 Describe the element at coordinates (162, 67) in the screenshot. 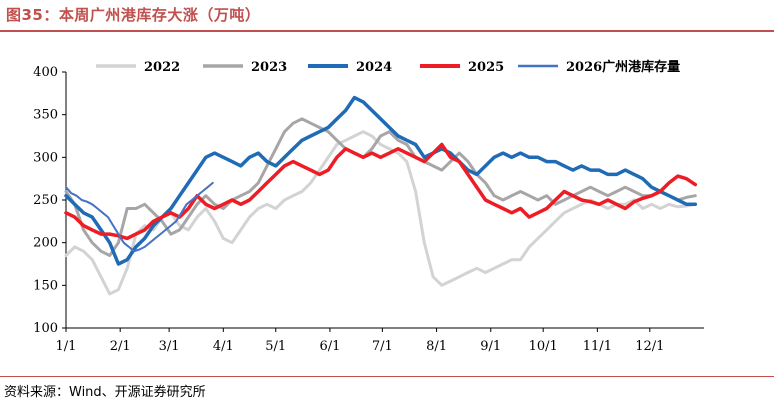

I see `legend-label: 2022` at that location.